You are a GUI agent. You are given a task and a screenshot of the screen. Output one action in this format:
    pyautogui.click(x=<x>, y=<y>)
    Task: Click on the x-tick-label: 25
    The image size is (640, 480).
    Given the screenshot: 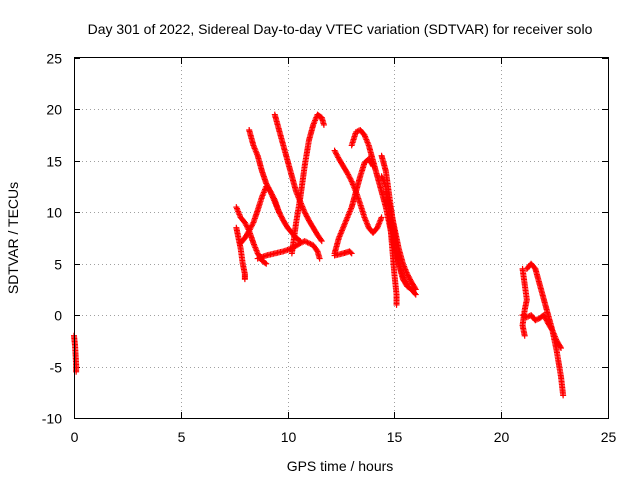 What is the action you would take?
    pyautogui.click(x=609, y=437)
    